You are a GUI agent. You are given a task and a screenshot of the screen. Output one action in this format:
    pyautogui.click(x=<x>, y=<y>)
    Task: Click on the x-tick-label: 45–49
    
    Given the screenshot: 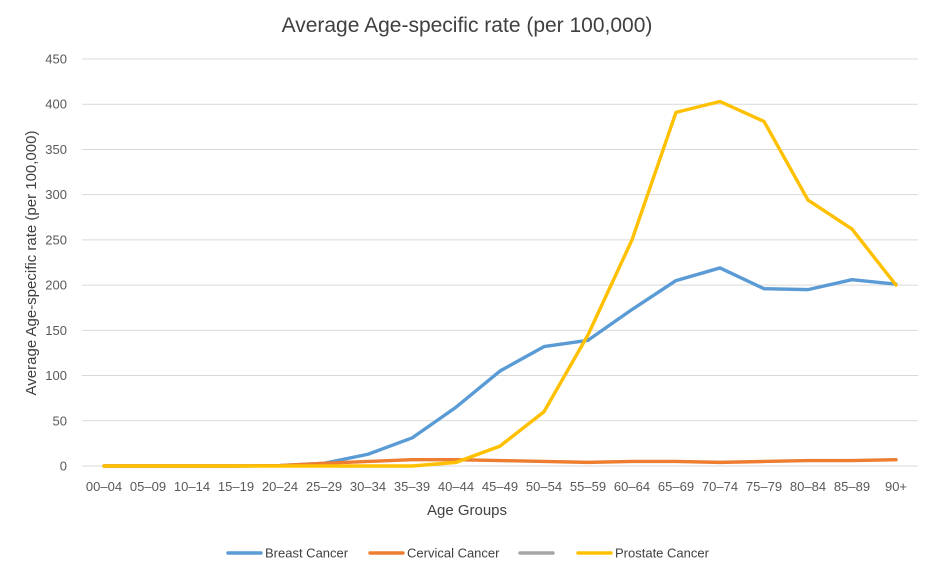 What is the action you would take?
    pyautogui.click(x=500, y=486)
    